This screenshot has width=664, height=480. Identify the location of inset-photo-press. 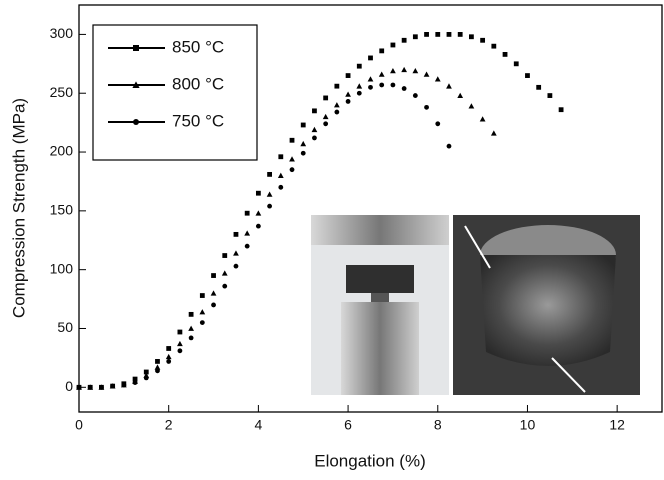
(380, 305).